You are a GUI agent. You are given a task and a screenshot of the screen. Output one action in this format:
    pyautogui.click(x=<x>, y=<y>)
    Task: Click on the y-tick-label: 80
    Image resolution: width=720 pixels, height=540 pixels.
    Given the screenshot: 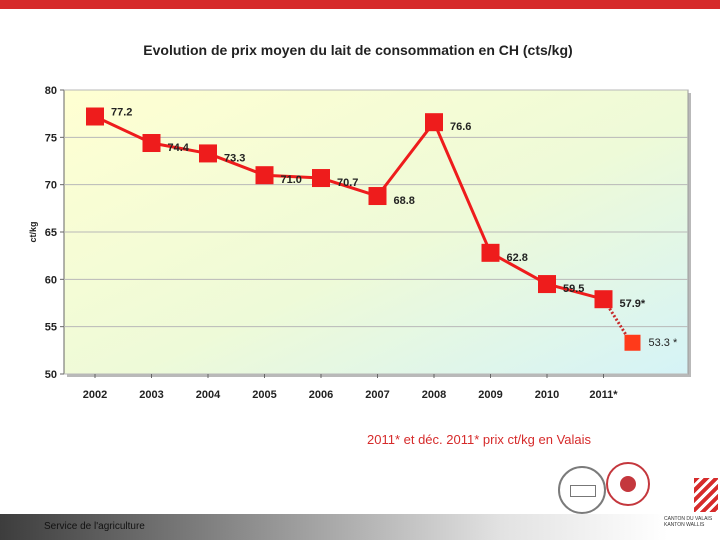 What is the action you would take?
    pyautogui.click(x=51, y=91)
    